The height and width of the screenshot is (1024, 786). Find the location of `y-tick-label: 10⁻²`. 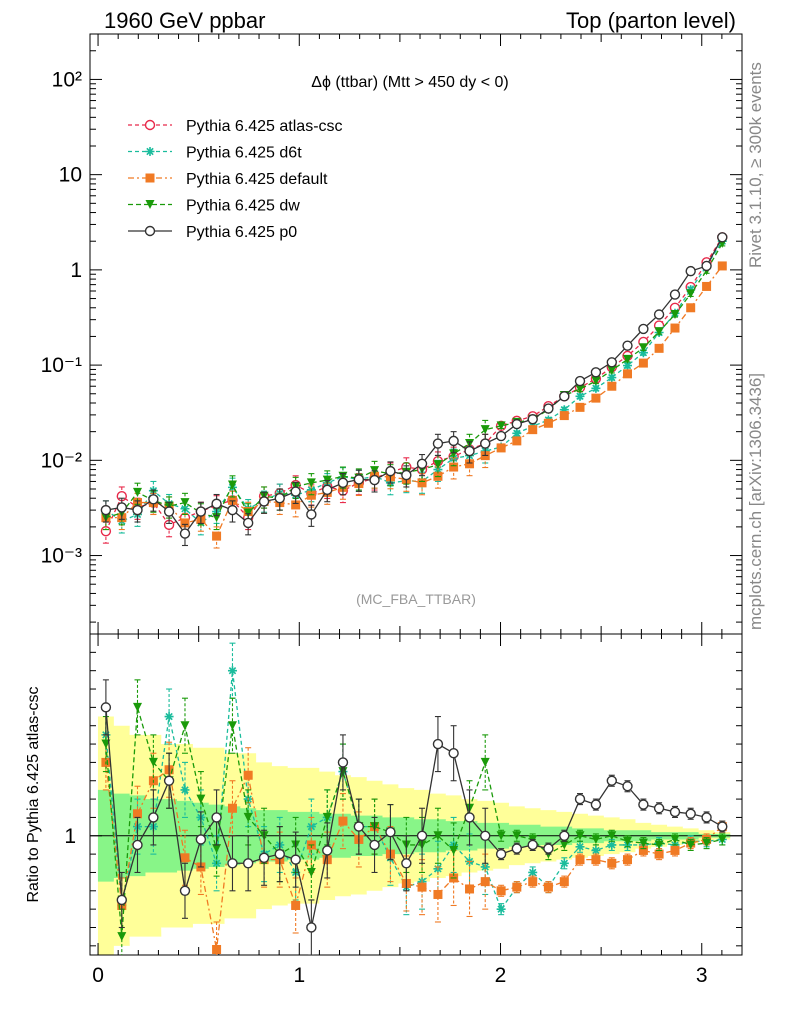

y-tick-label: 10⁻² is located at coordinates (61, 460).